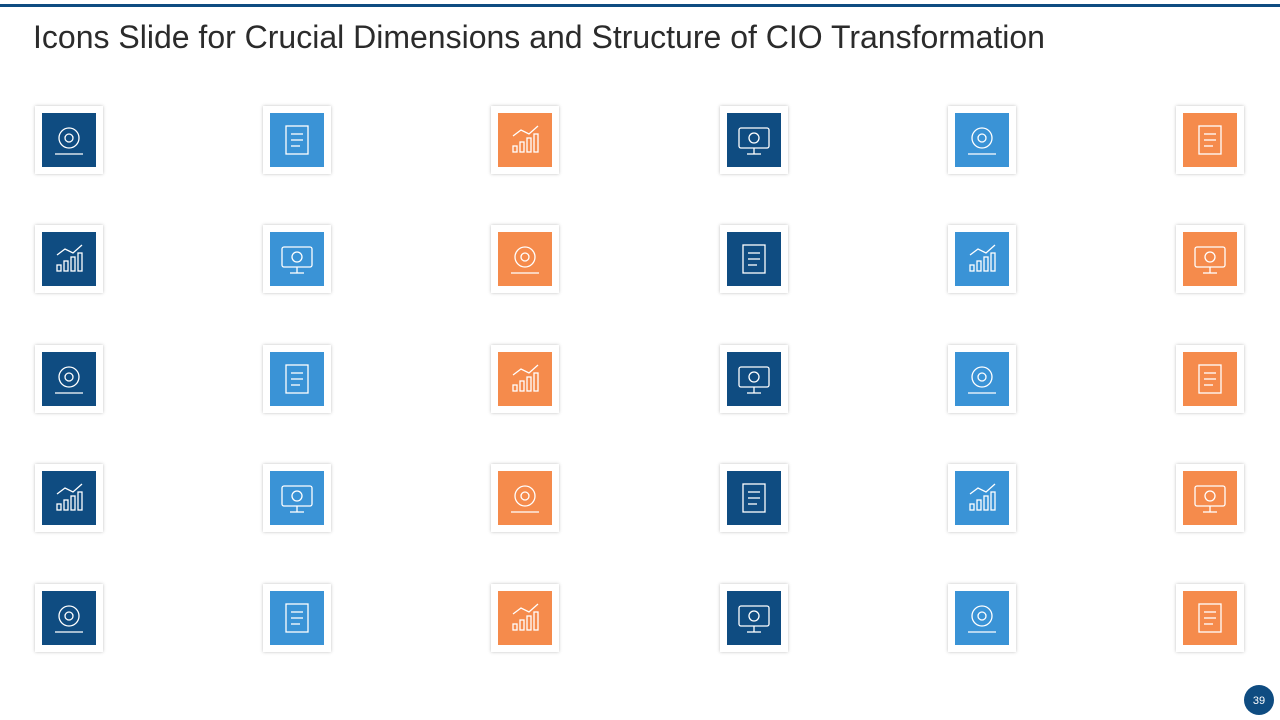 This screenshot has height=720, width=1280. I want to click on top-rule, so click(640, 5).